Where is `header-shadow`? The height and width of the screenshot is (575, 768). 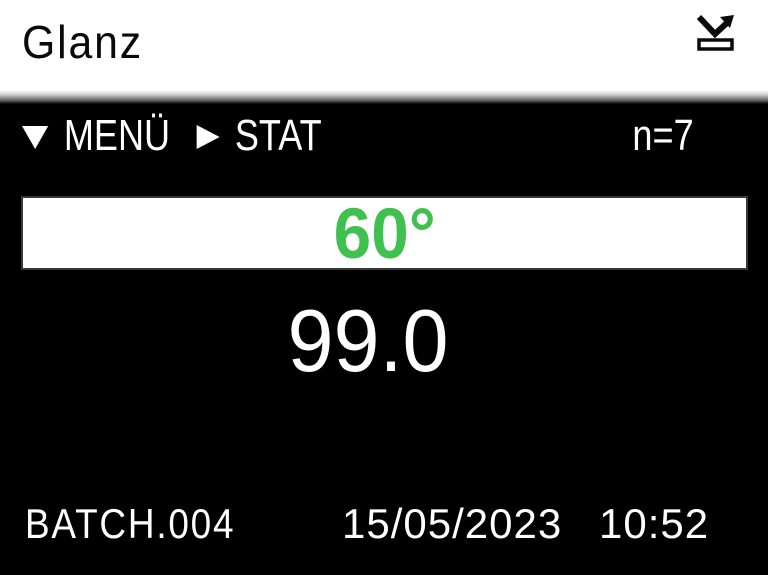 header-shadow is located at coordinates (384, 97).